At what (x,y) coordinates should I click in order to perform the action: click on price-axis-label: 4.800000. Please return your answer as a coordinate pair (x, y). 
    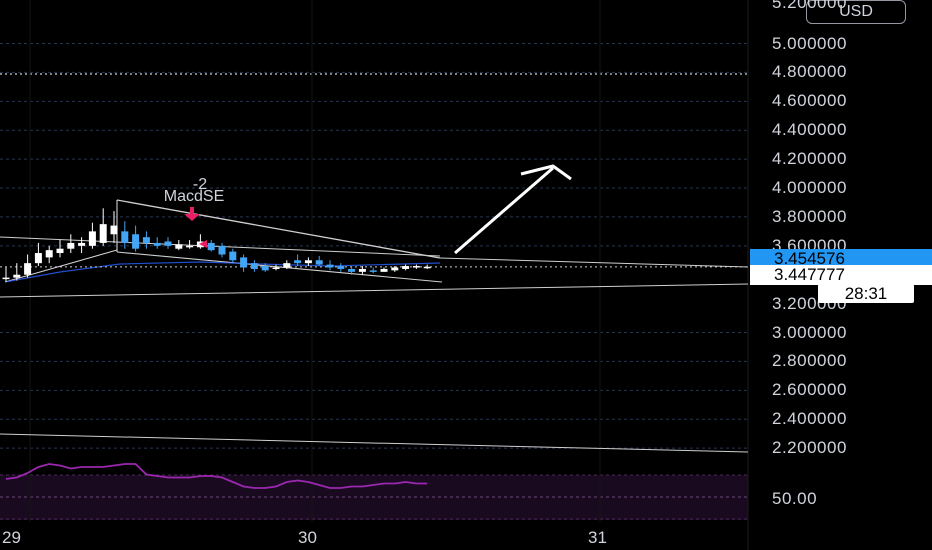
    Looking at the image, I should click on (809, 72).